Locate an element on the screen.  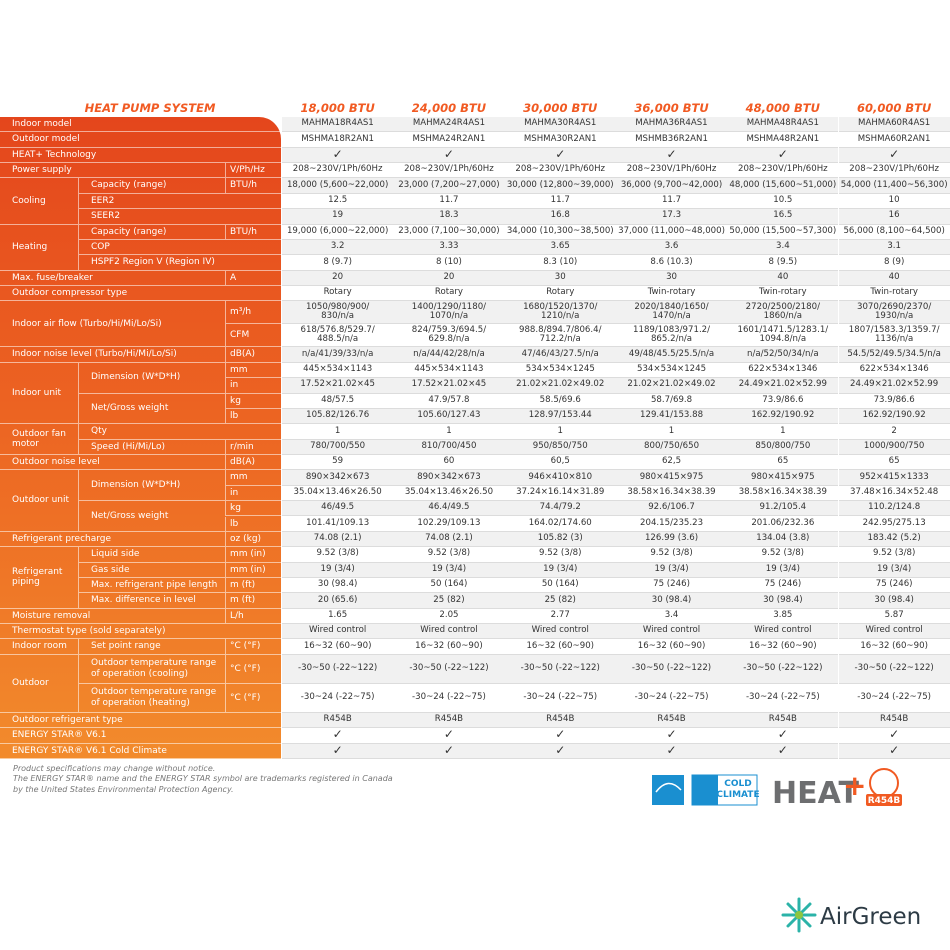
row-label: SEER2 is located at coordinates (179, 217).